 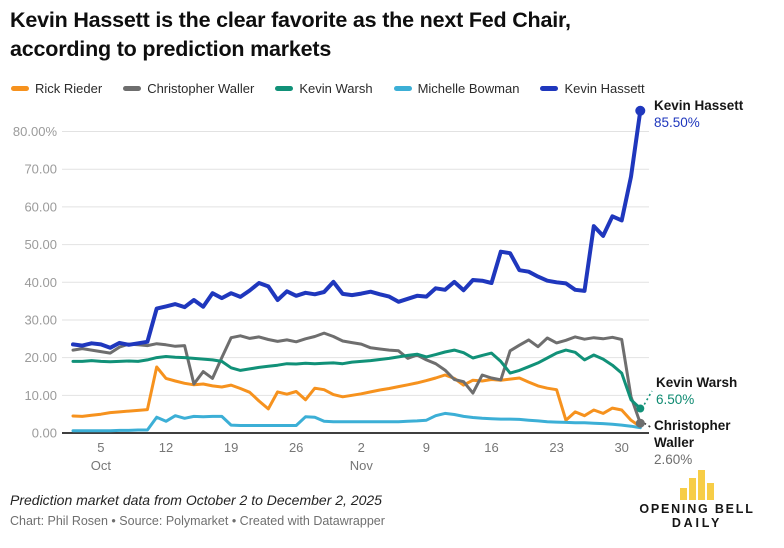 I want to click on x-tick-label: 26, so click(x=296, y=447).